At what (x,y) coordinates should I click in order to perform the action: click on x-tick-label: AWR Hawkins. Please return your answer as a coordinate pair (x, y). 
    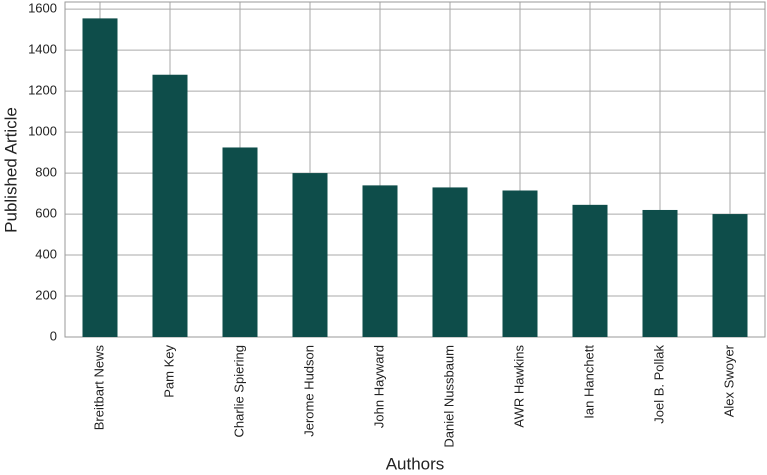
    Looking at the image, I should click on (518, 386).